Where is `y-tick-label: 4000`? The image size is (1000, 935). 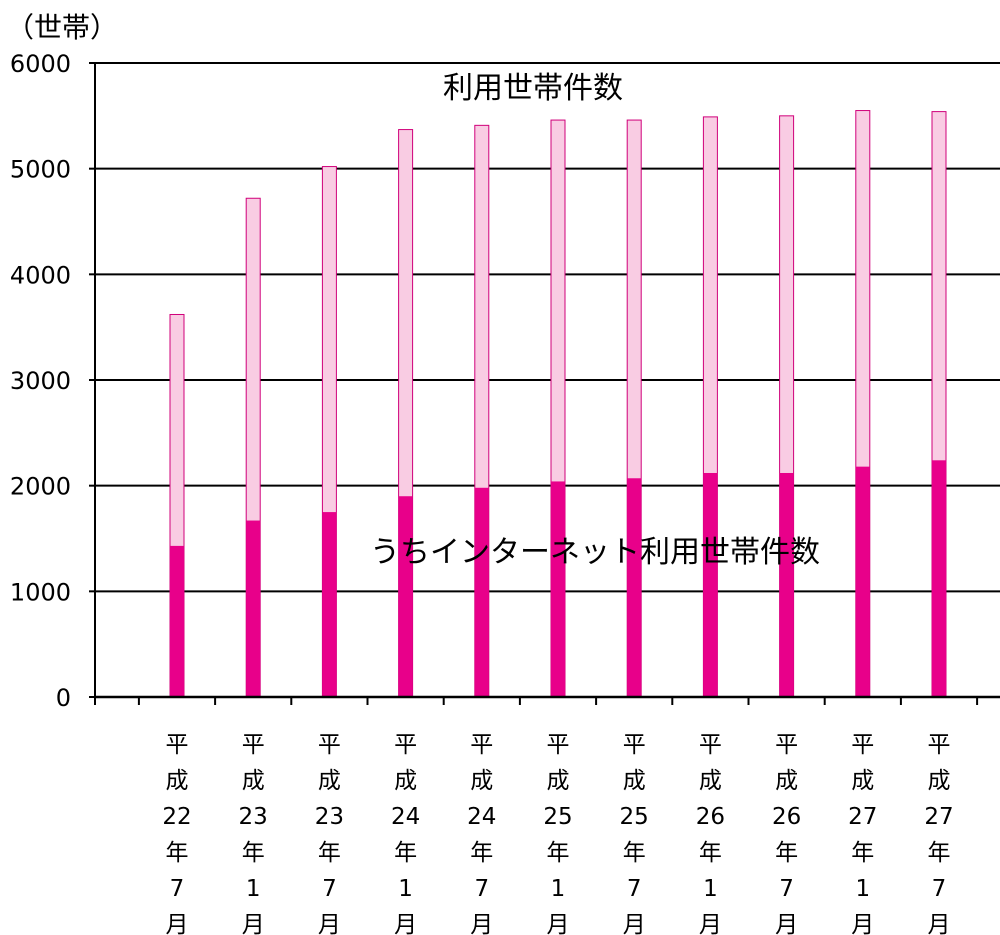
y-tick-label: 4000 is located at coordinates (40, 275).